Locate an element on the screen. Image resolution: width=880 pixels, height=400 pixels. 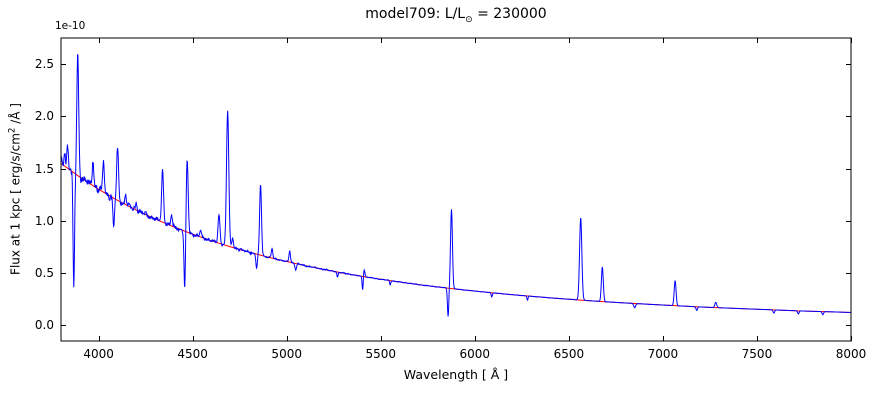
y-tick-label-2.5: 2.5 is located at coordinates (44, 64).